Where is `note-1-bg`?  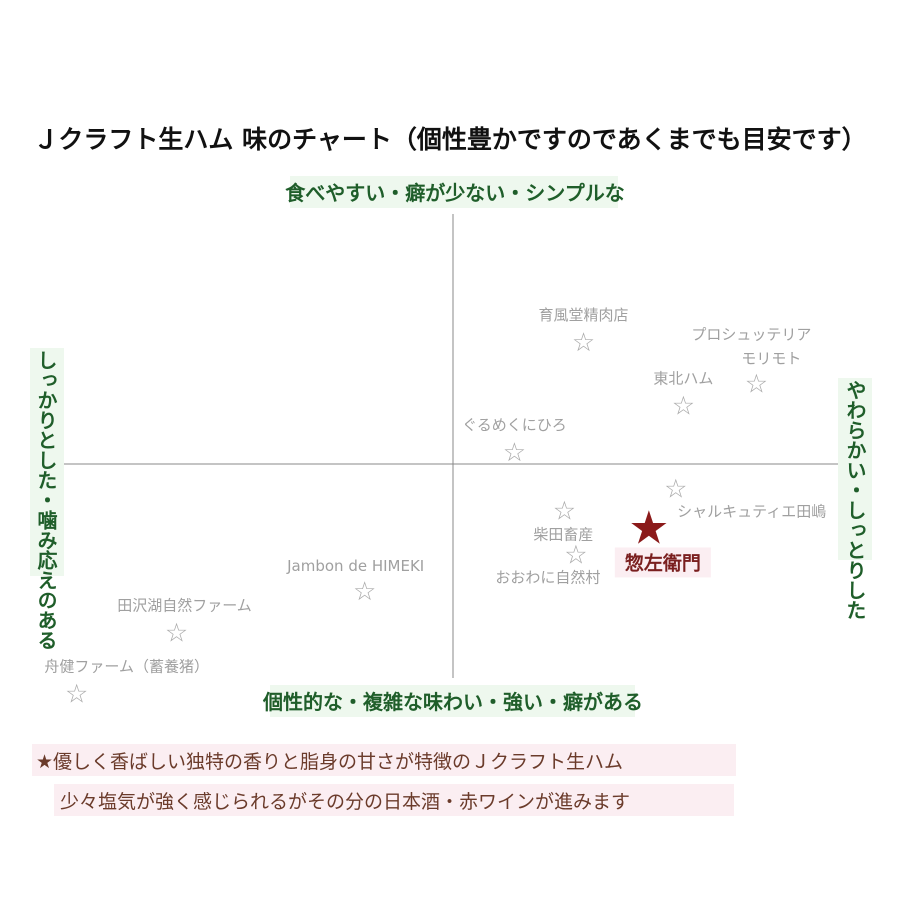 note-1-bg is located at coordinates (384, 760).